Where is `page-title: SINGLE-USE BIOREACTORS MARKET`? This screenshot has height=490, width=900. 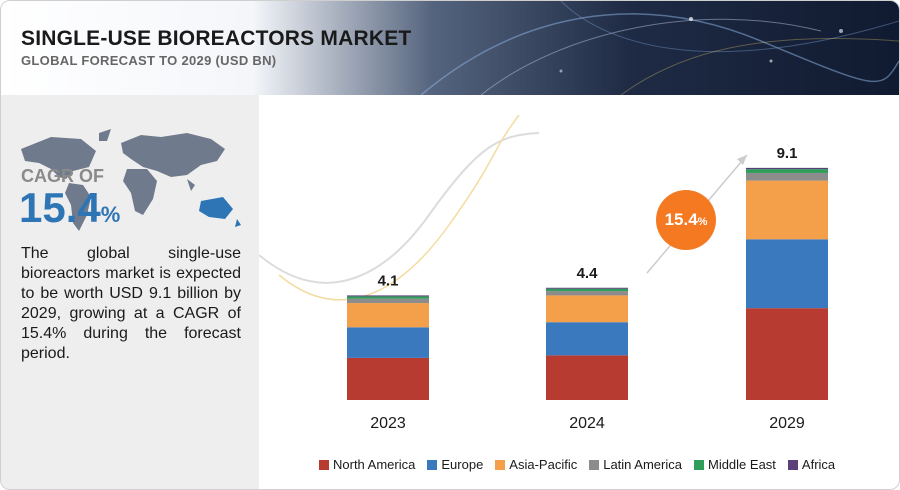 page-title: SINGLE-USE BIOREACTORS MARKET is located at coordinates (216, 38).